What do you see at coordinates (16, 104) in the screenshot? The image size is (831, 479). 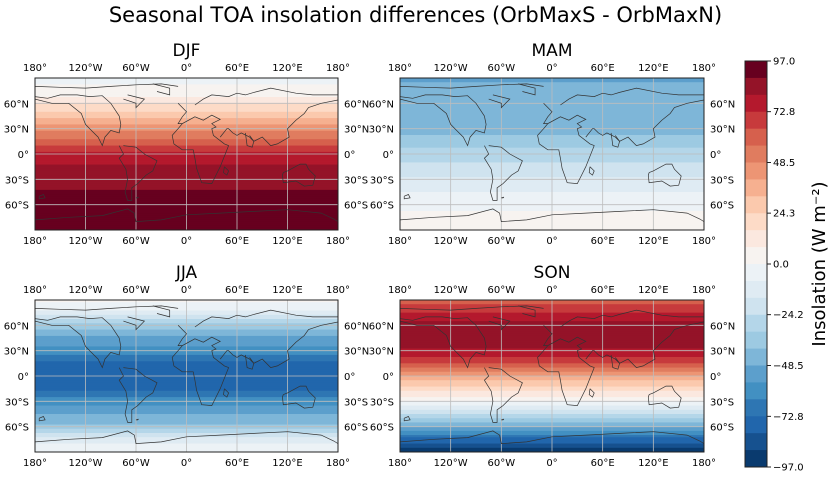 I see `y-tick-label-left: 60°N` at bounding box center [16, 104].